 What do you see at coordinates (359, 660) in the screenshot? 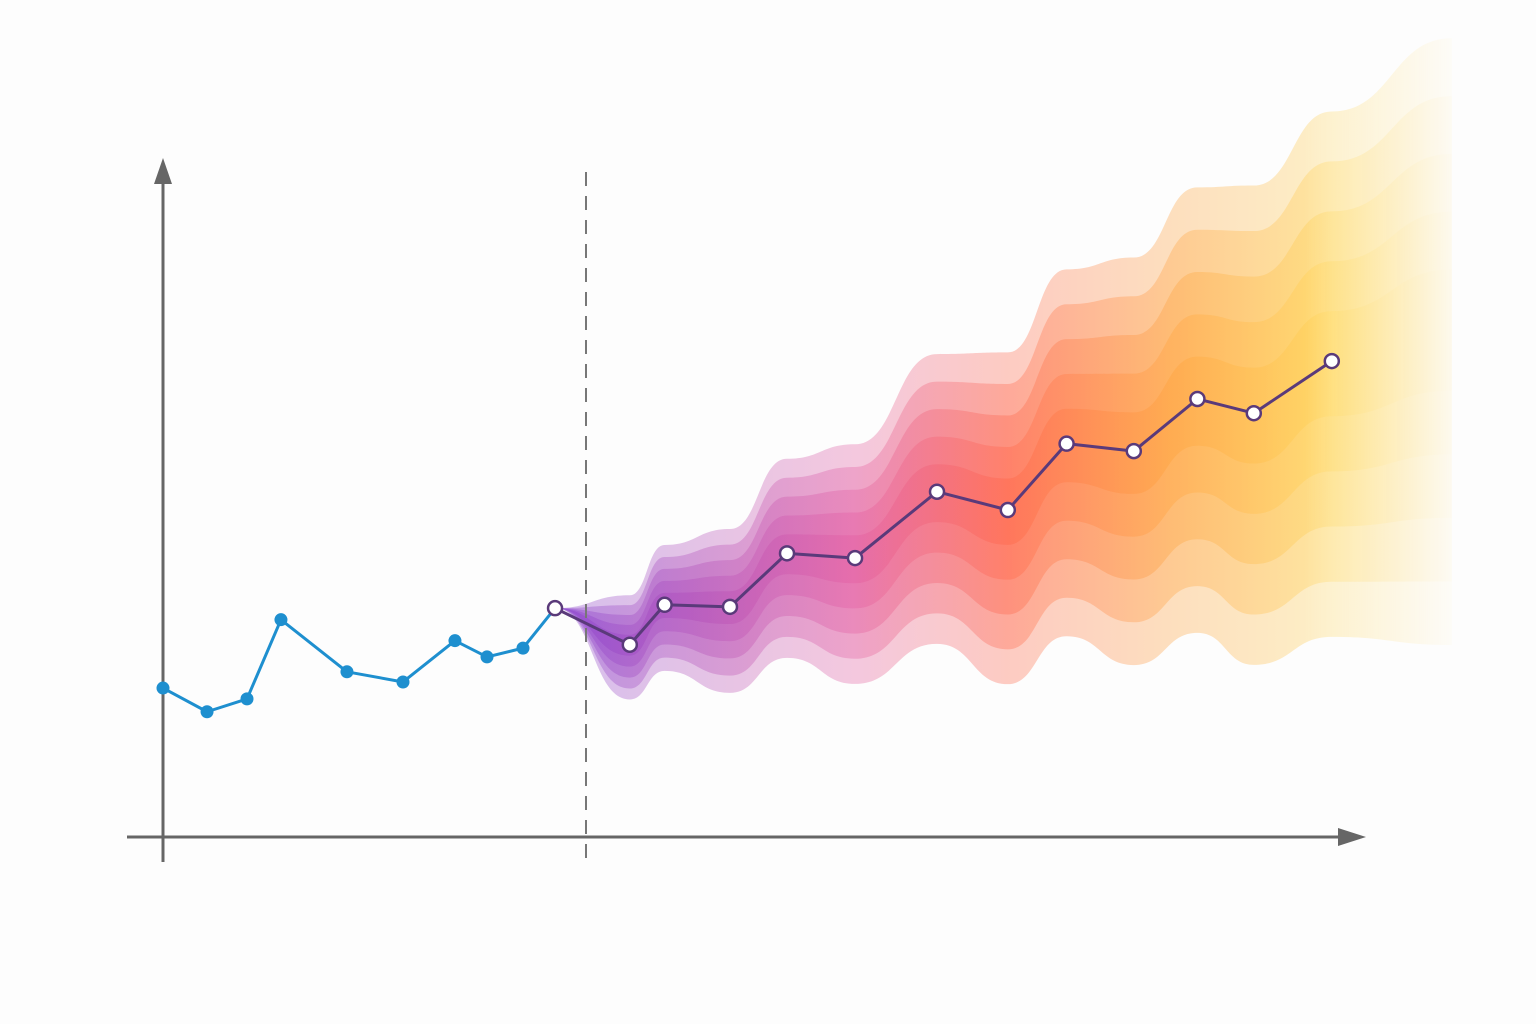
I see `history-line` at bounding box center [359, 660].